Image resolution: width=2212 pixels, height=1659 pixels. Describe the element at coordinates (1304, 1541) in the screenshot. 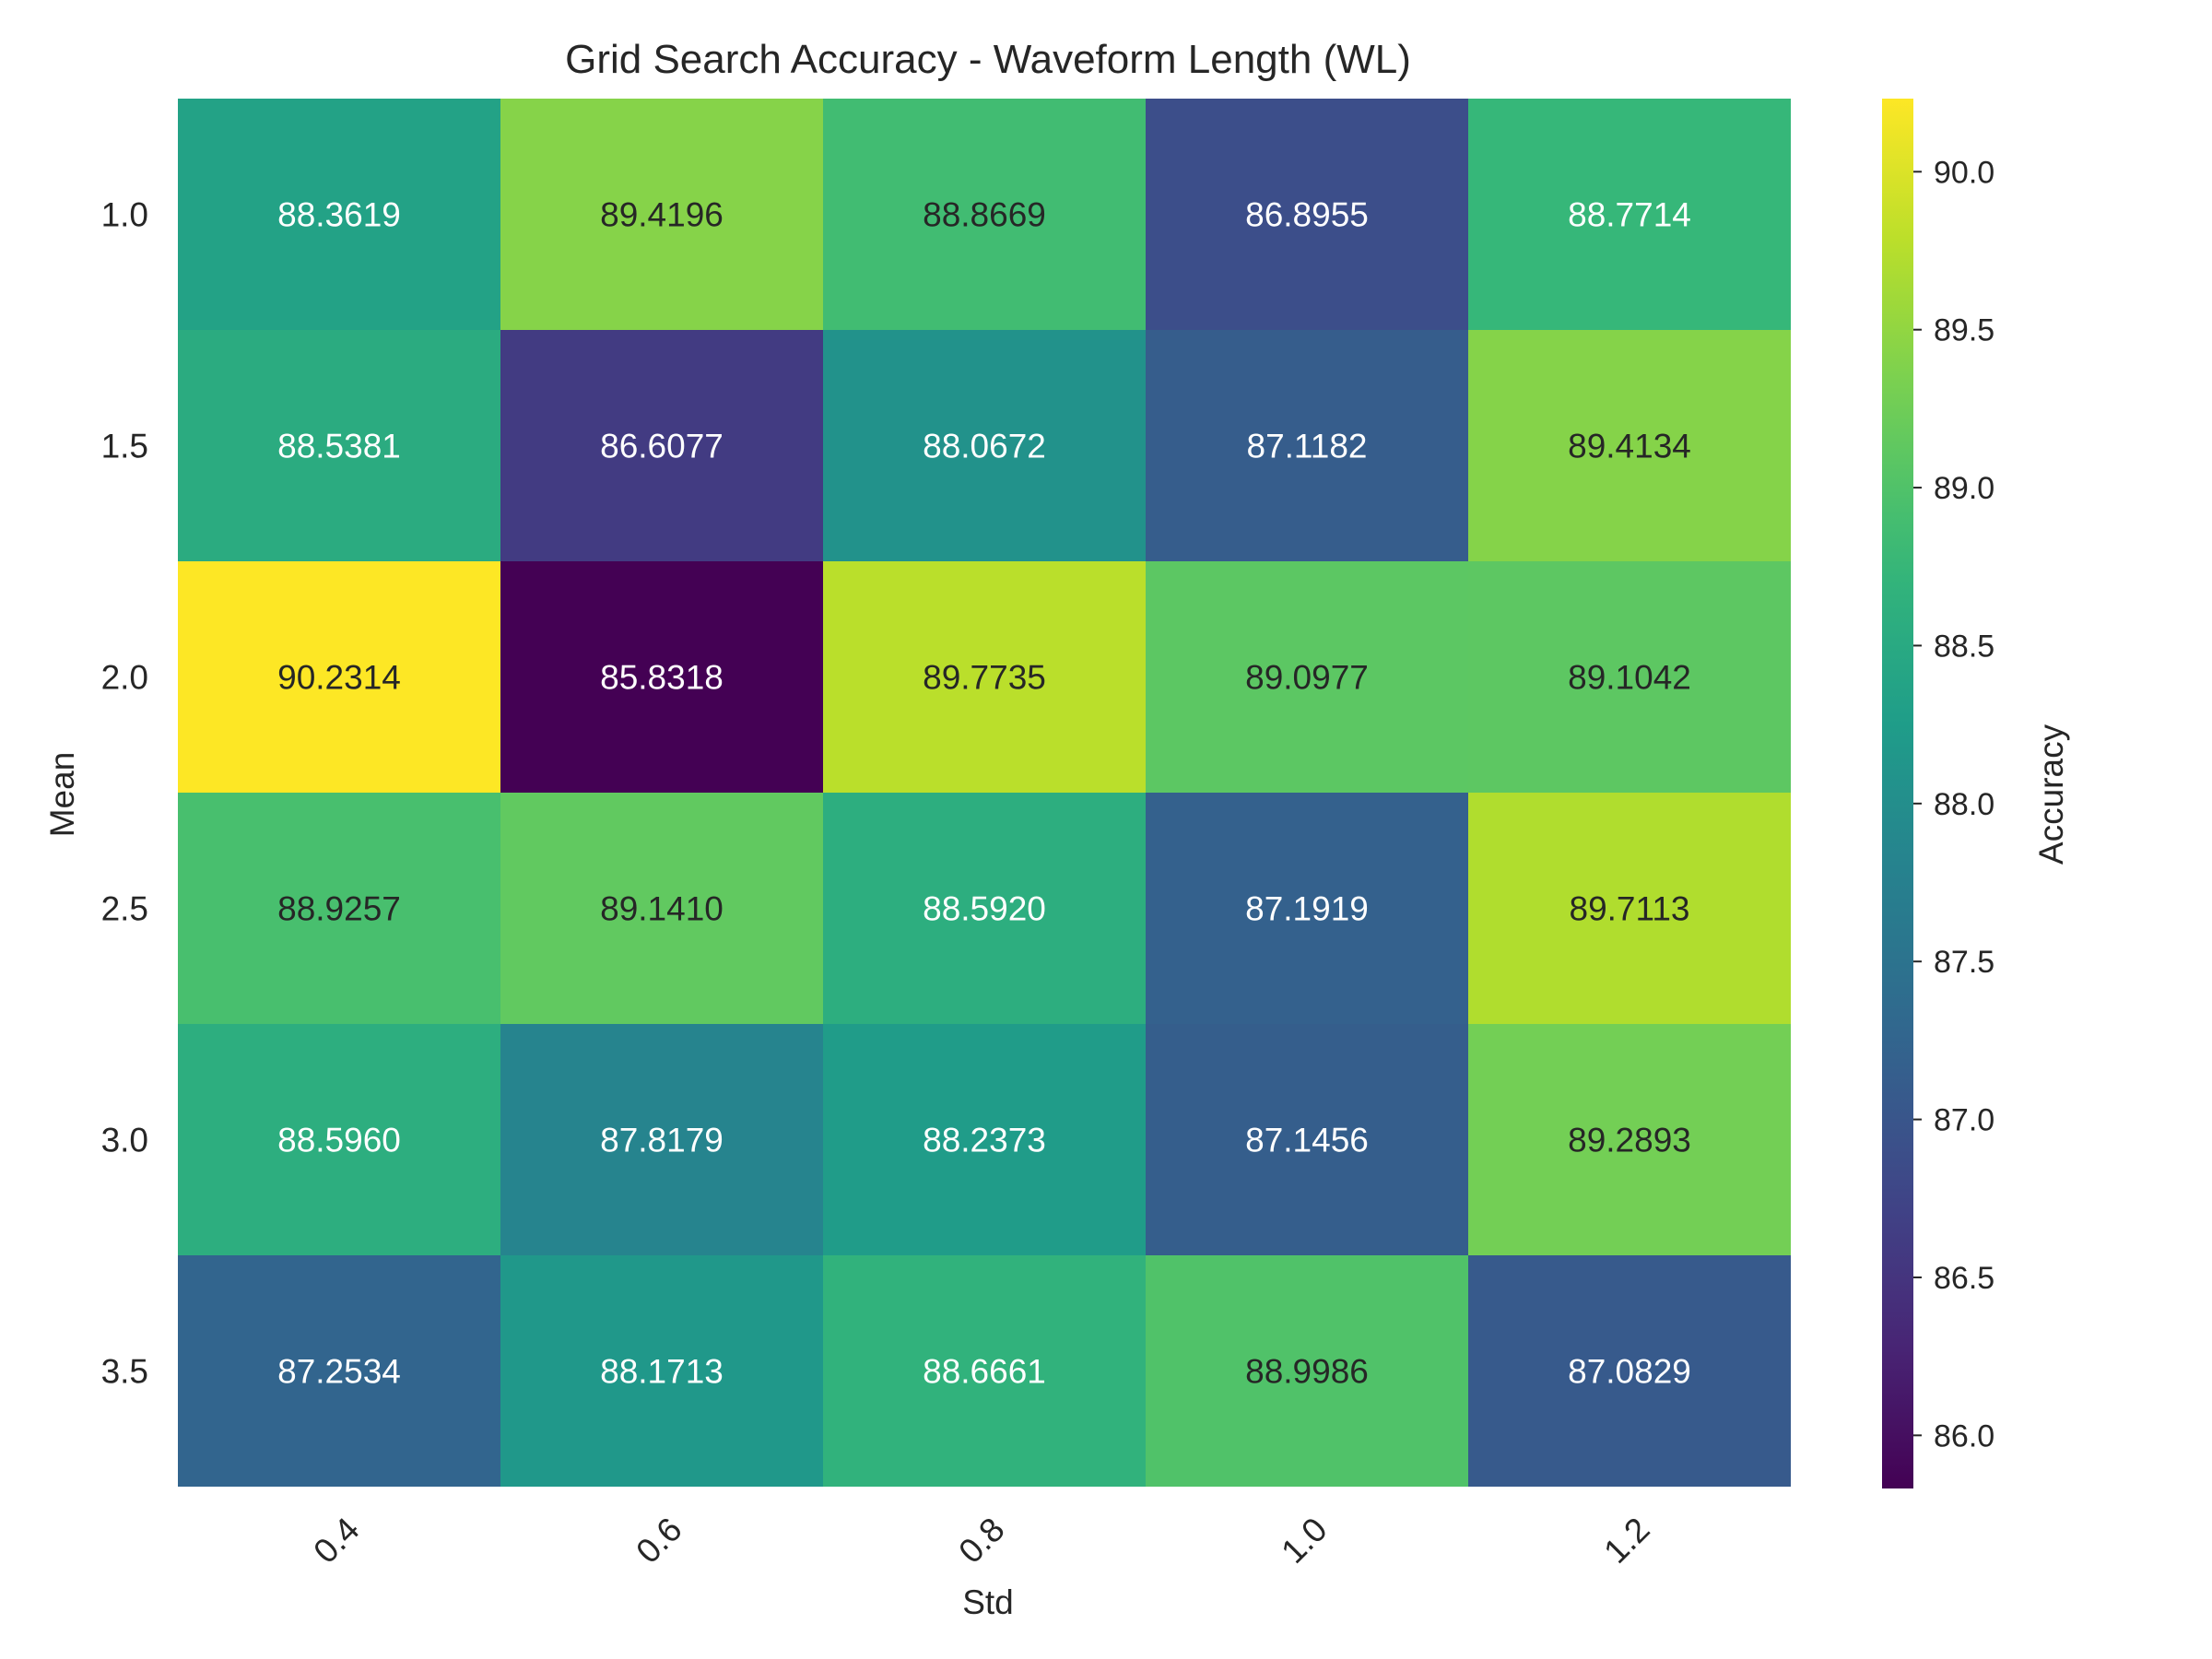

I see `x-tick-label: 1.0` at that location.